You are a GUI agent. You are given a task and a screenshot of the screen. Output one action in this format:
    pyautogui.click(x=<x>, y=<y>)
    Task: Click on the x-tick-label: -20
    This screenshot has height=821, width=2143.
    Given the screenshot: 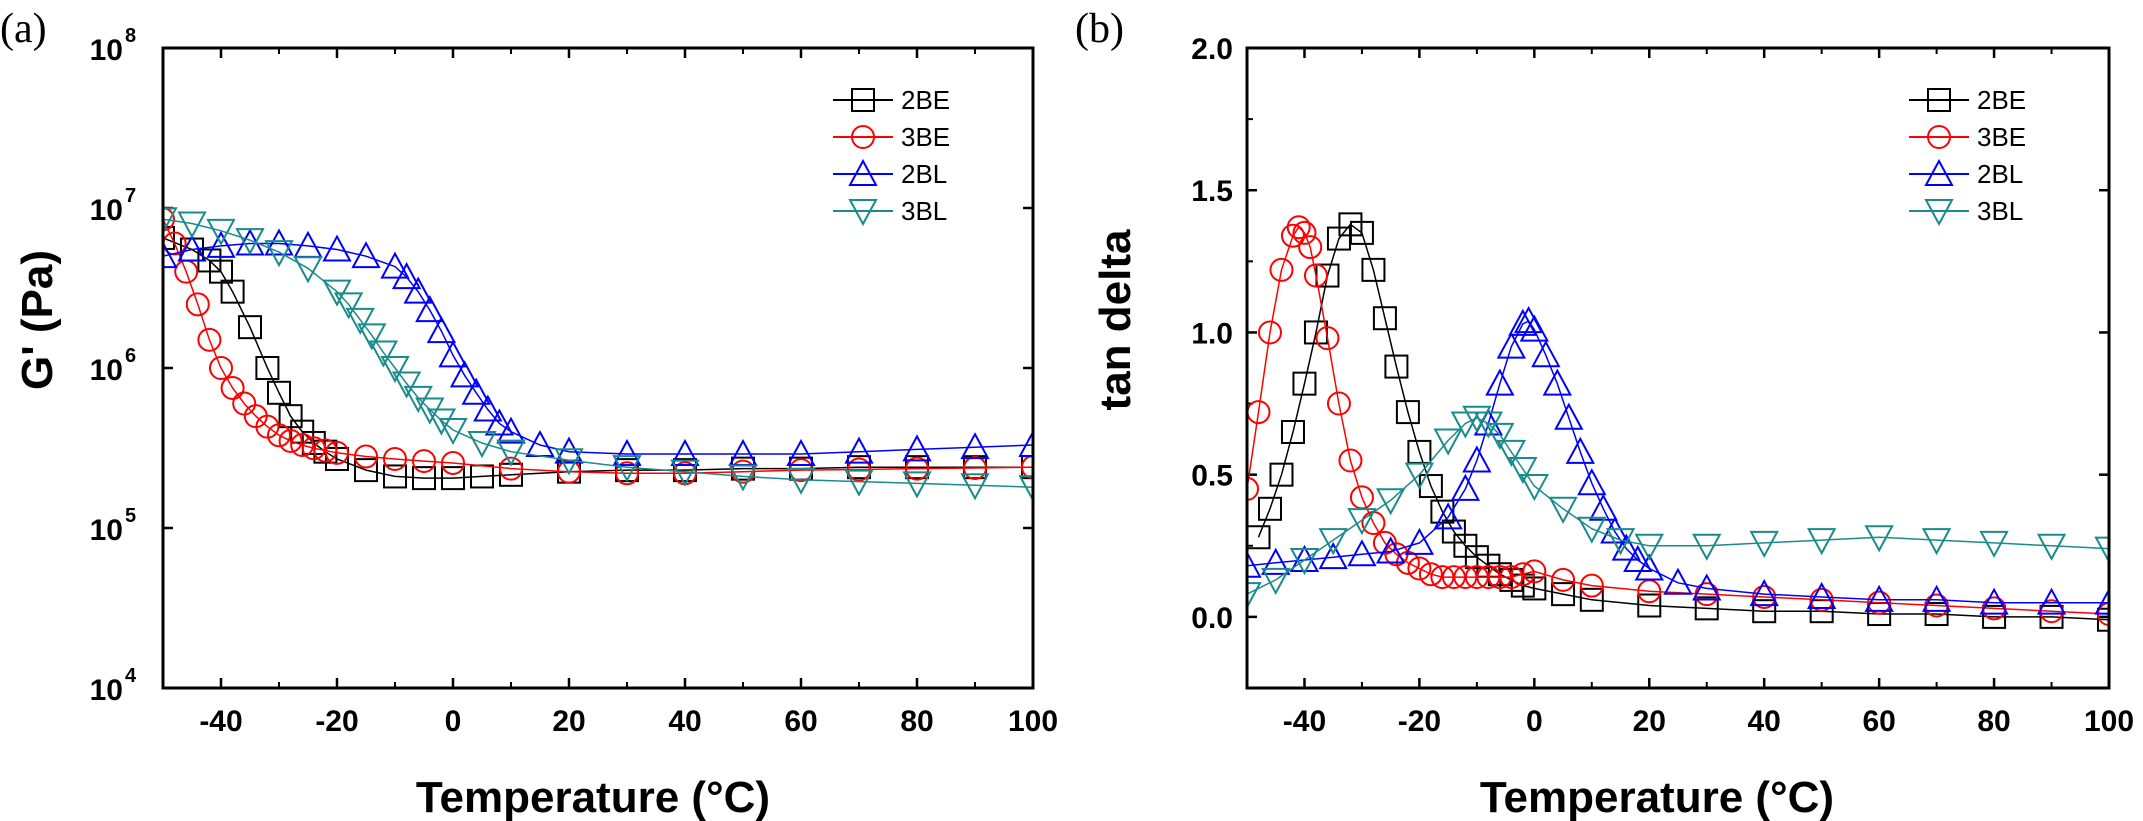 What is the action you would take?
    pyautogui.click(x=1419, y=721)
    